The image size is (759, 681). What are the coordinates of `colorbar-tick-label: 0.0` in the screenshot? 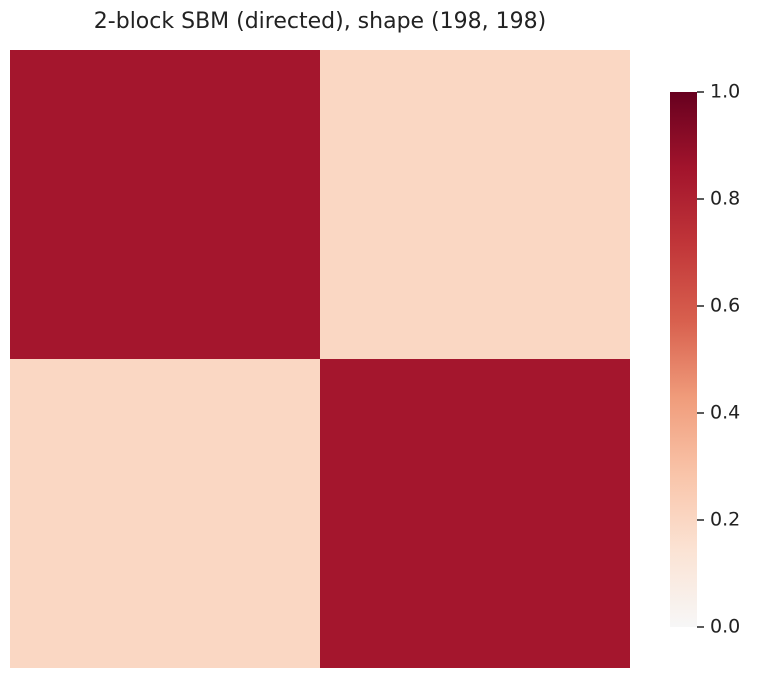 It's located at (725, 627).